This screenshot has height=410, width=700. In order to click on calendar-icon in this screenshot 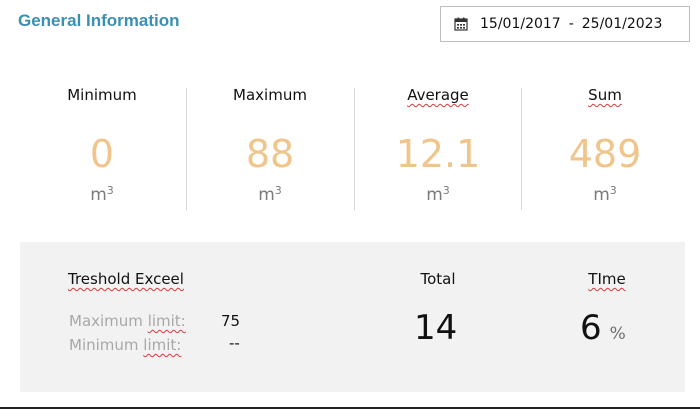, I will do `click(461, 24)`.